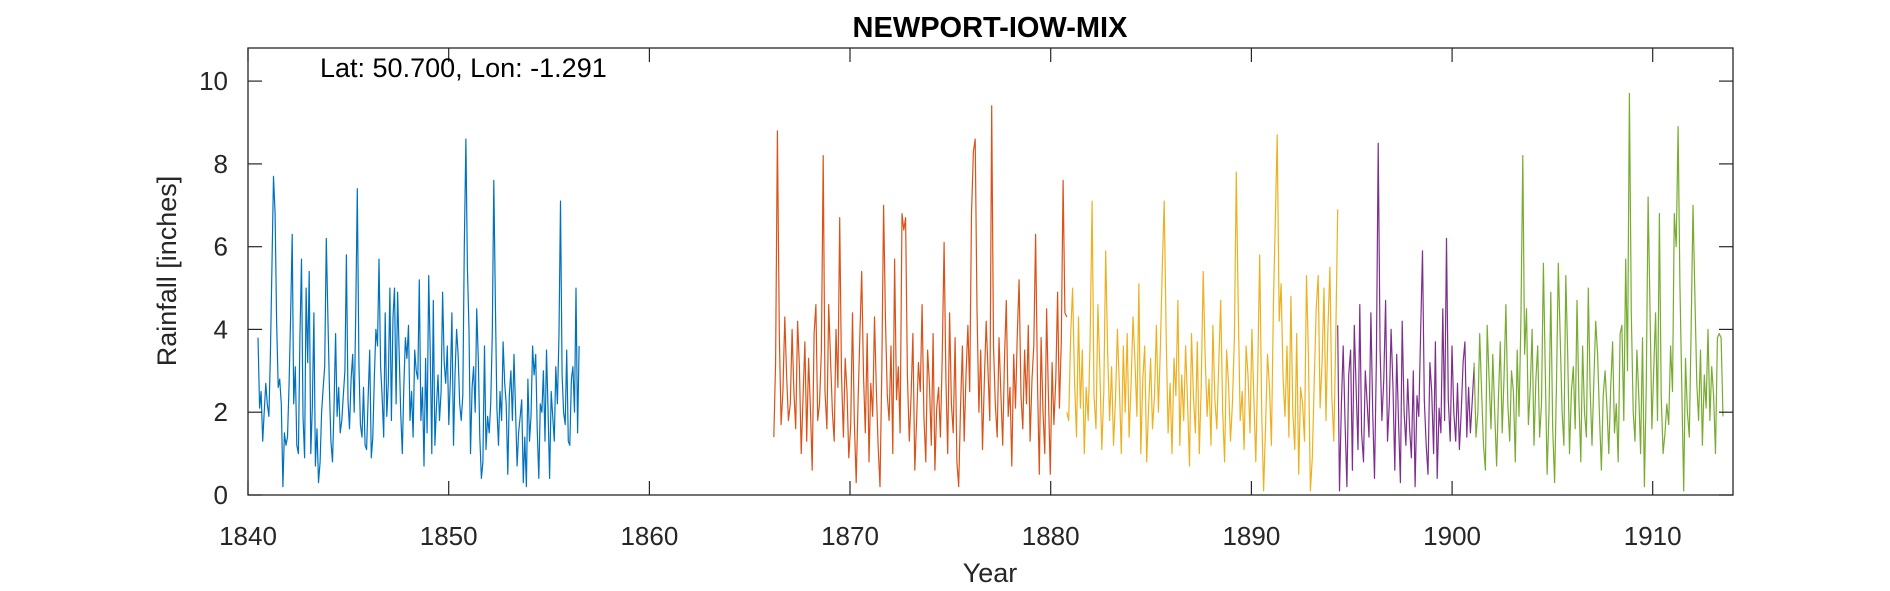  What do you see at coordinates (221, 495) in the screenshot?
I see `y-tick-label: 0` at bounding box center [221, 495].